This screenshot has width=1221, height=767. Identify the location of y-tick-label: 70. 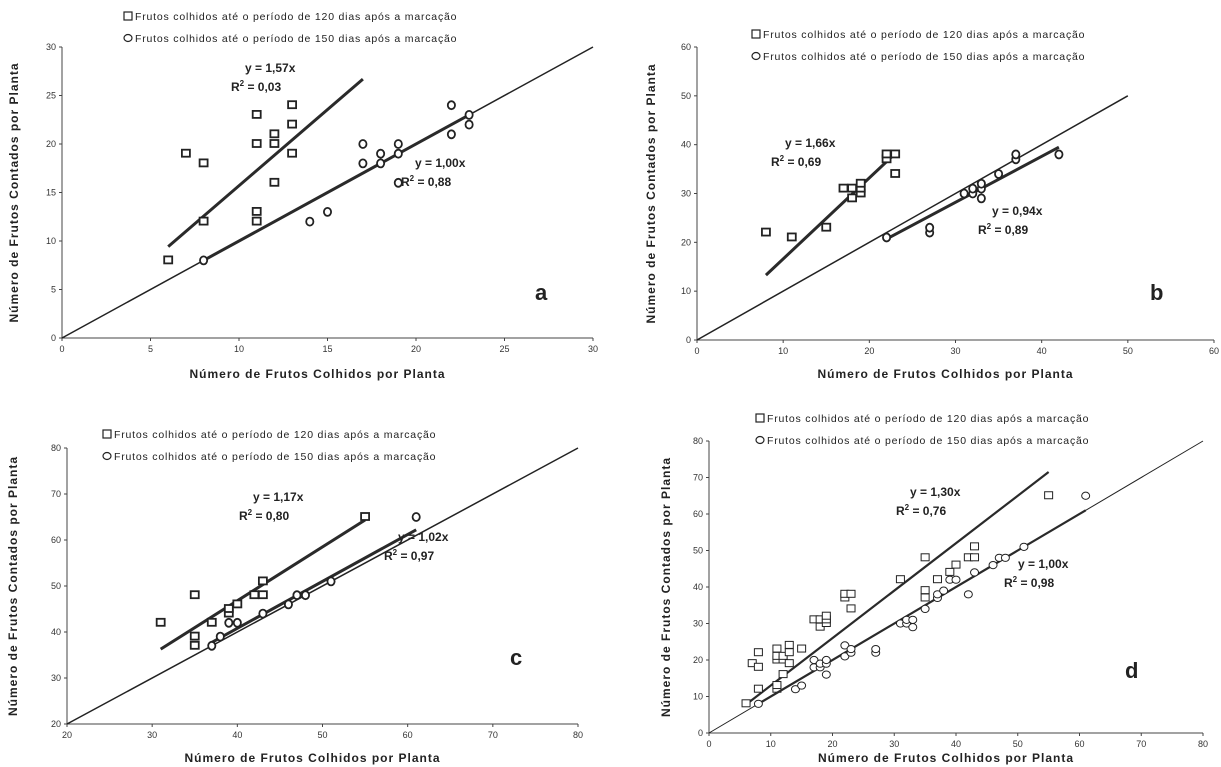
(56, 494).